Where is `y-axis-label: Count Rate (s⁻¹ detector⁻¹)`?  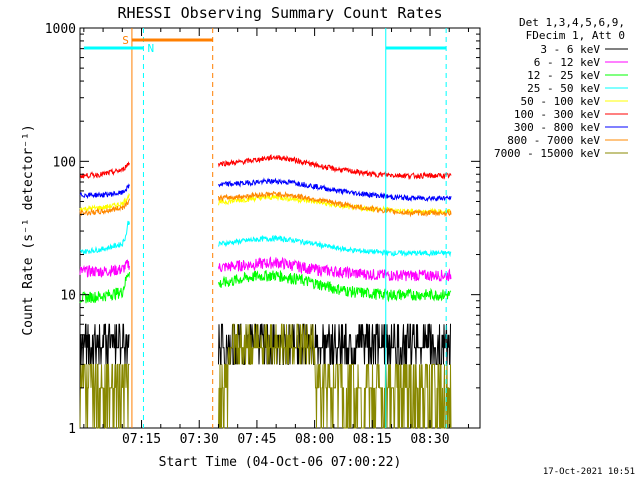 y-axis-label: Count Rate (s⁻¹ detector⁻¹) is located at coordinates (28, 229).